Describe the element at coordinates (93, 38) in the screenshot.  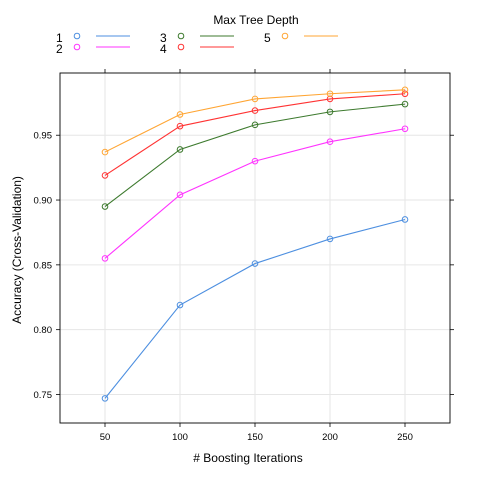
I see `legend-entry-1: 1` at that location.